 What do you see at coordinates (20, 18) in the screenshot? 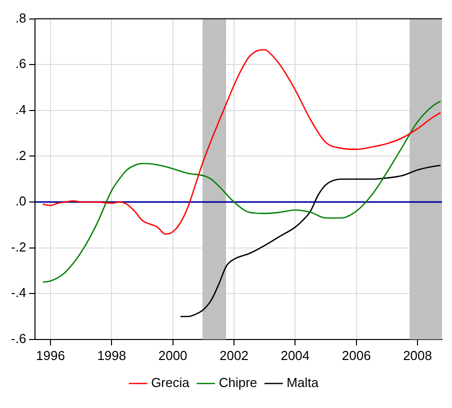
I see `y-tick-label: .8` at bounding box center [20, 18].